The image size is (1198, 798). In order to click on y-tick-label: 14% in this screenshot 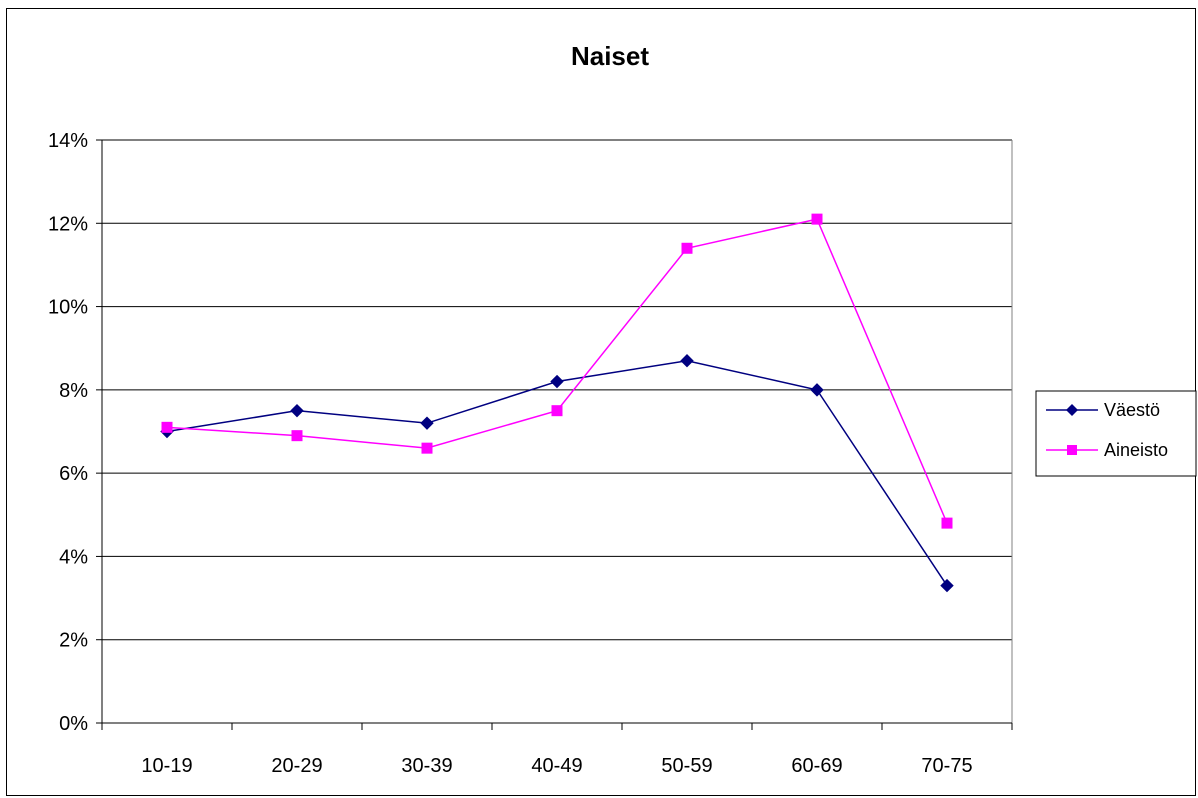, I will do `click(68, 141)`.